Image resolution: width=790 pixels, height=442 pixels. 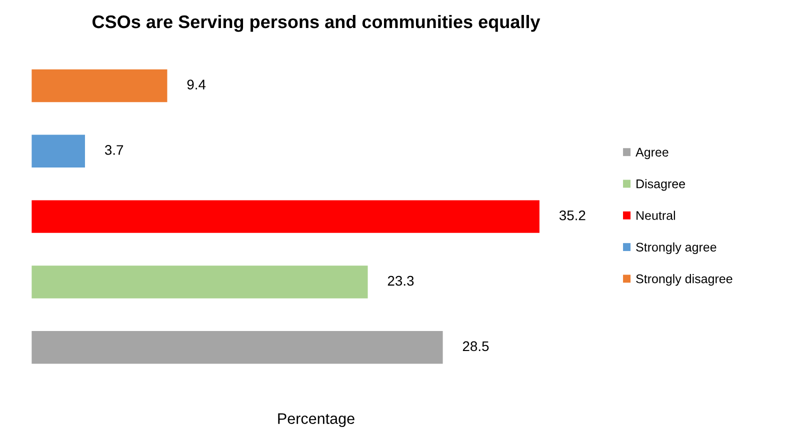 I want to click on legend-label: Agree, so click(x=652, y=154).